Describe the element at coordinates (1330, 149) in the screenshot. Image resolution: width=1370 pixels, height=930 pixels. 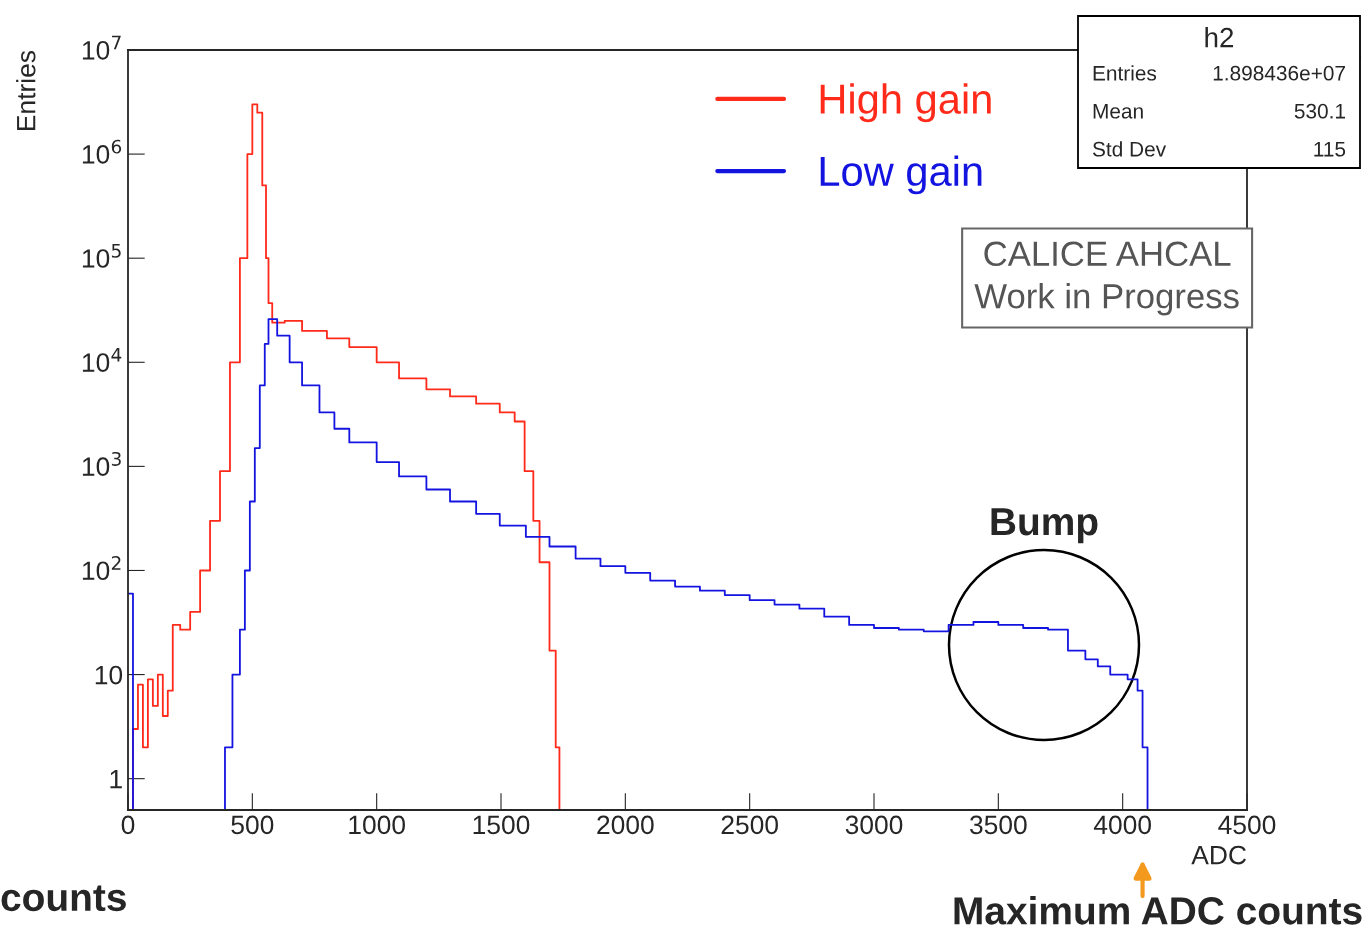
I see `text: 115` at that location.